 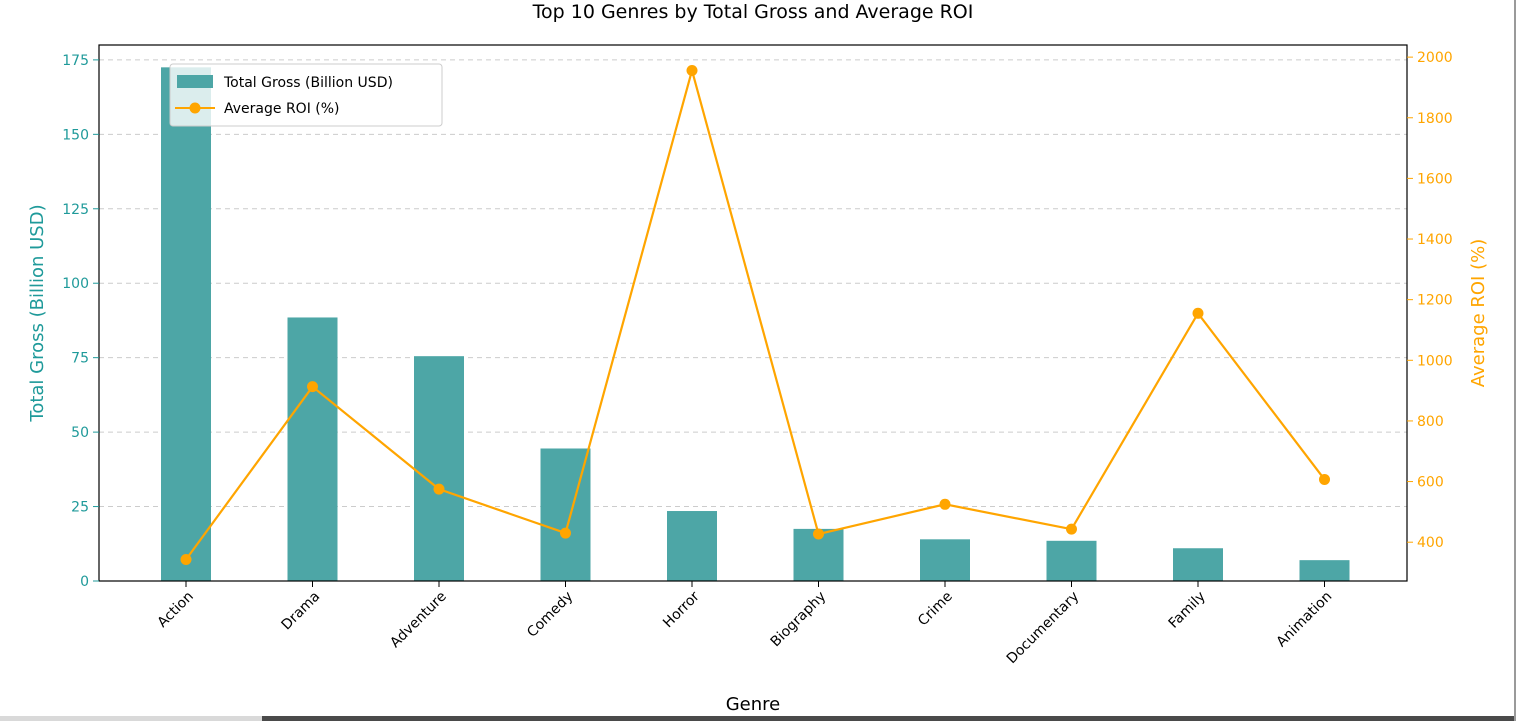 What do you see at coordinates (186, 559) in the screenshot?
I see `roi-point-action` at bounding box center [186, 559].